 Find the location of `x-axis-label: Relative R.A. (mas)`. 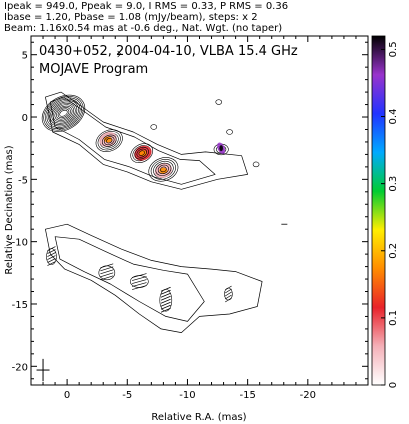

x-axis-label: Relative R.A. (mas) is located at coordinates (198, 417).